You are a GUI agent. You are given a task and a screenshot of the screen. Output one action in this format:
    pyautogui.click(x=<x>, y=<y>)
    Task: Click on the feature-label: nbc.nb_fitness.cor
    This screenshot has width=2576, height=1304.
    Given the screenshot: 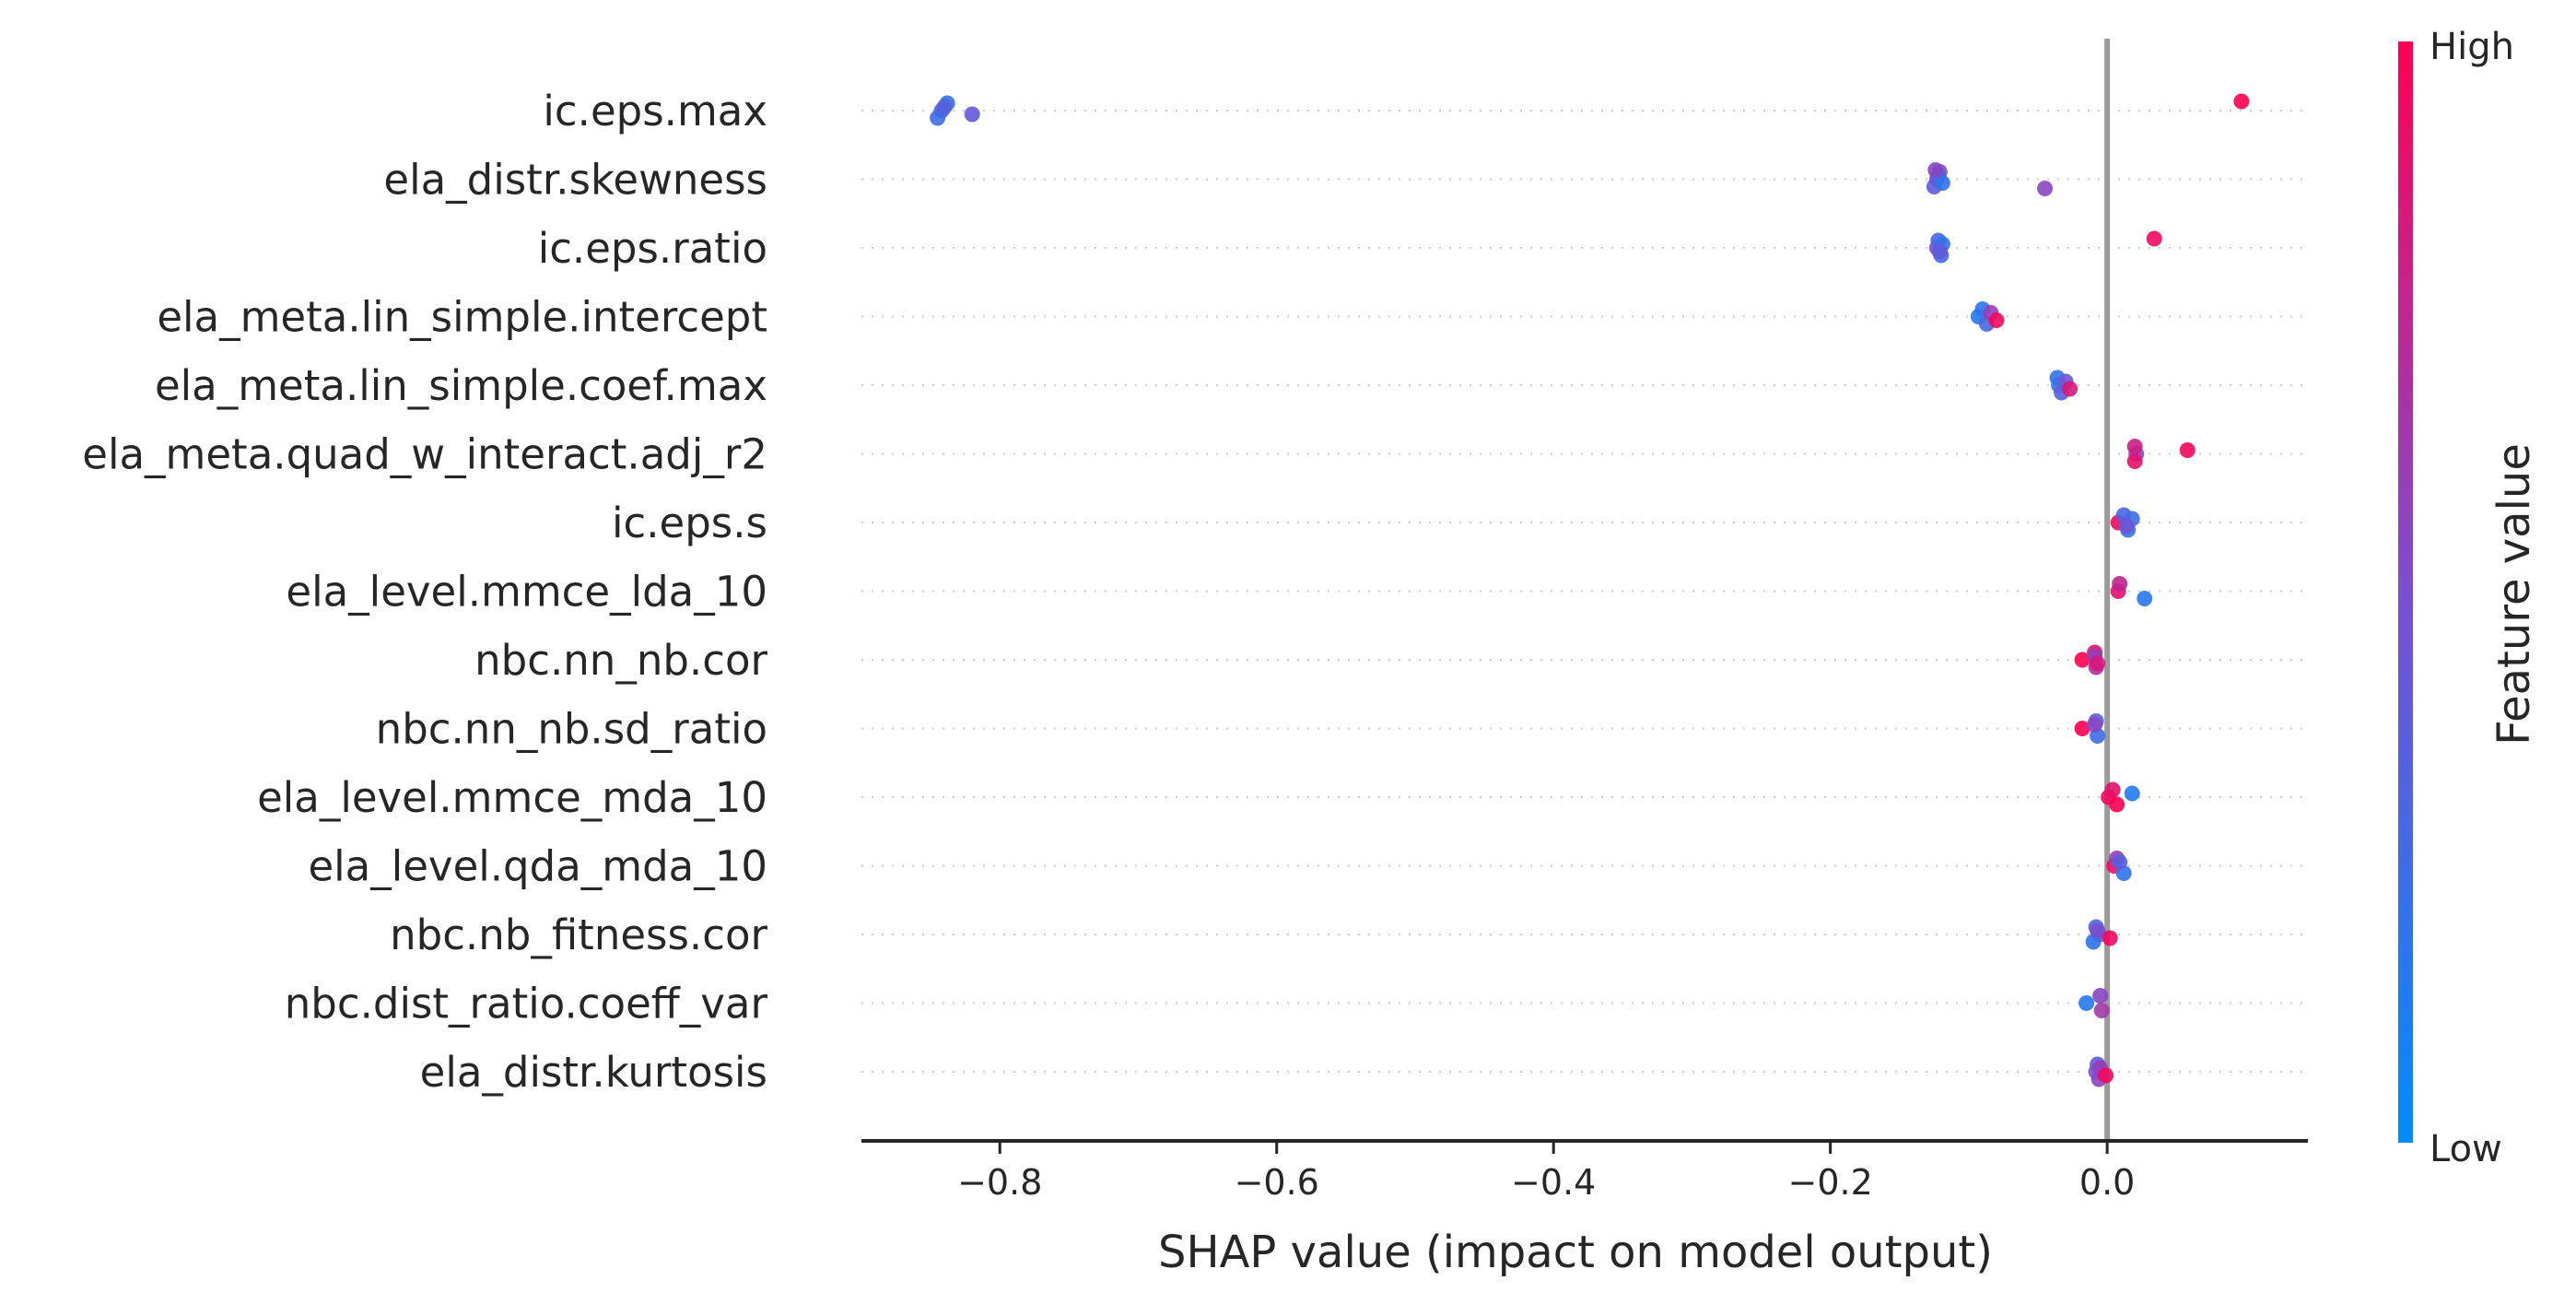 What is the action you would take?
    pyautogui.click(x=578, y=934)
    